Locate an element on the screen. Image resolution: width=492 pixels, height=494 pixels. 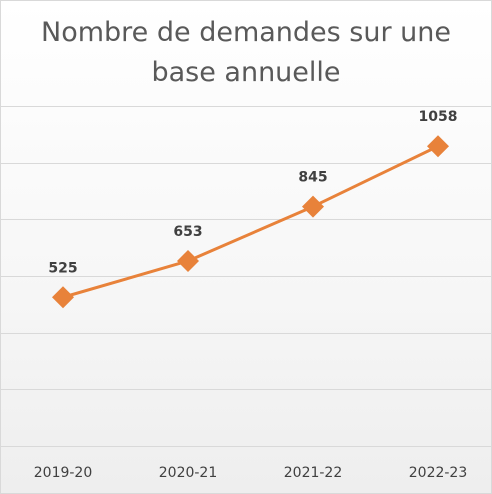
data-label: 1058 is located at coordinates (438, 117).